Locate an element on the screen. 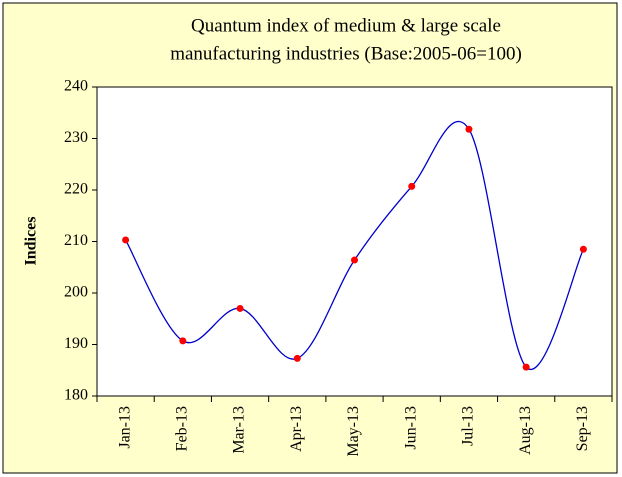  x-tick-label: Apr-13 is located at coordinates (296, 429).